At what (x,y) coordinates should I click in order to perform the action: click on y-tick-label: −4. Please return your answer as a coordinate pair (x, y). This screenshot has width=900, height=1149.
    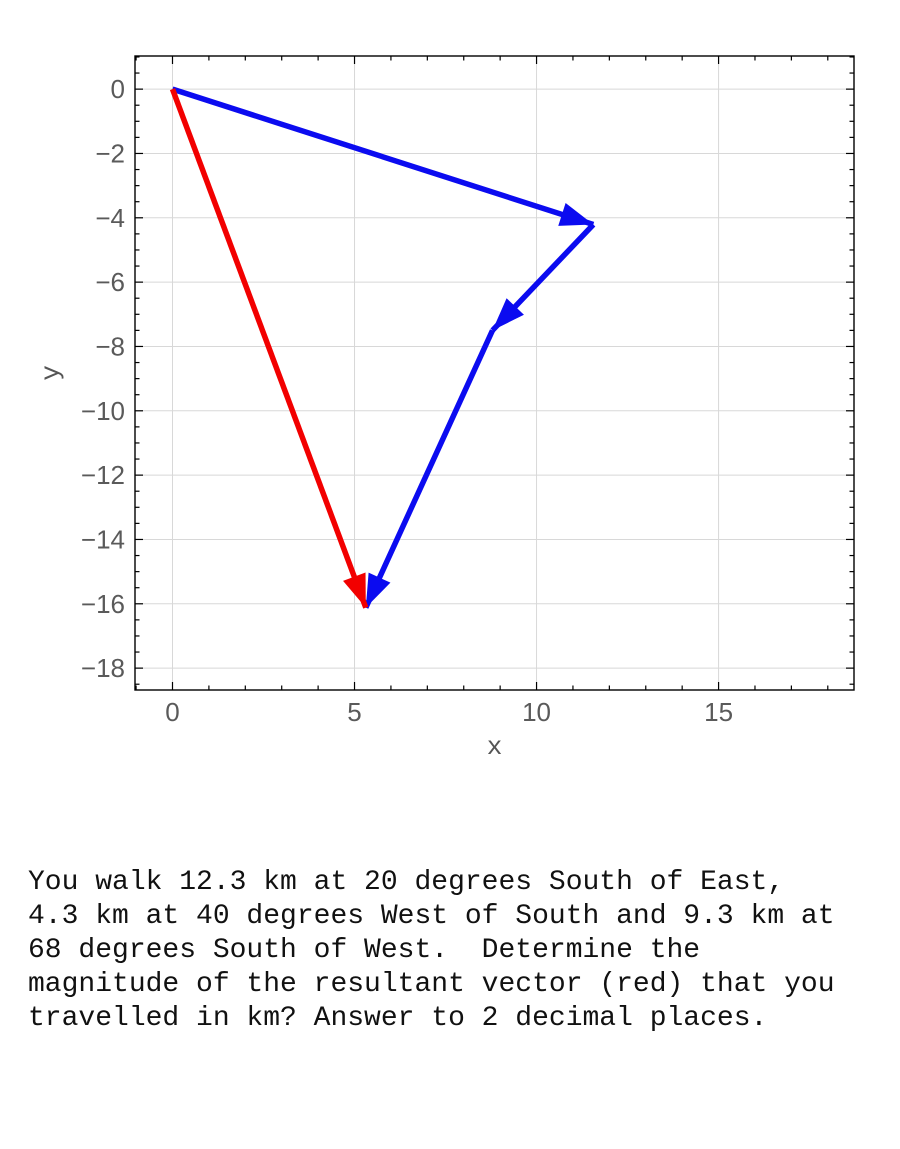
    Looking at the image, I should click on (110, 218).